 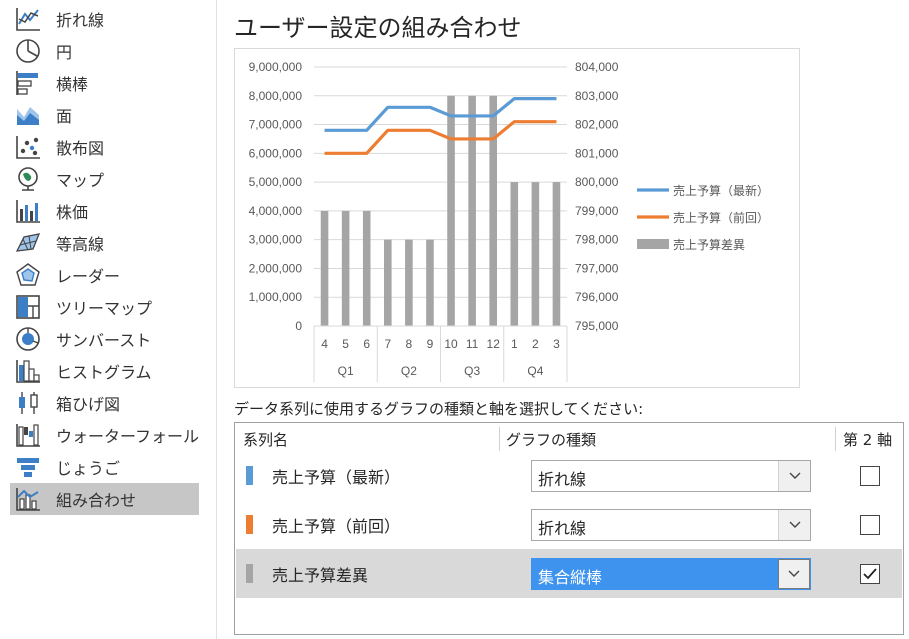 I want to click on chart-type-waterfall: ウォーターフォール, so click(x=104, y=435).